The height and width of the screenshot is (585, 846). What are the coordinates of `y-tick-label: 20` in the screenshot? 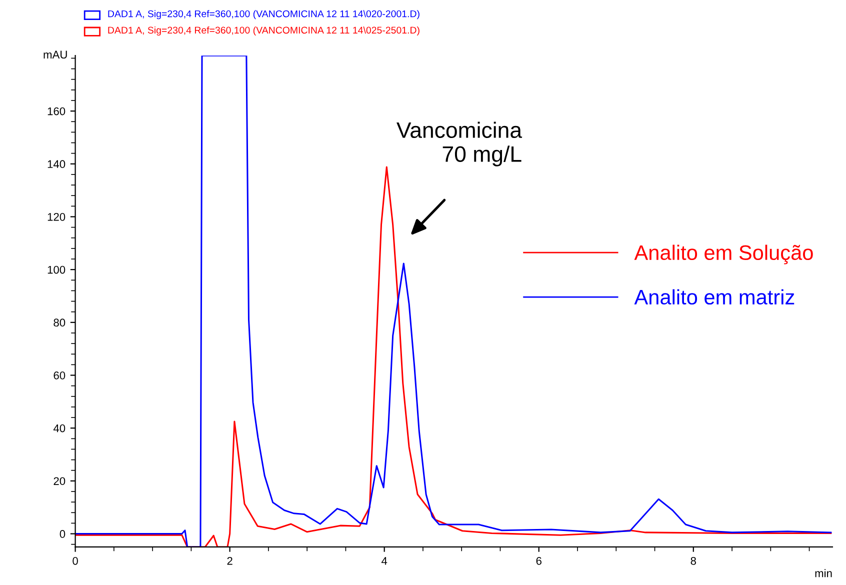 It's located at (60, 481).